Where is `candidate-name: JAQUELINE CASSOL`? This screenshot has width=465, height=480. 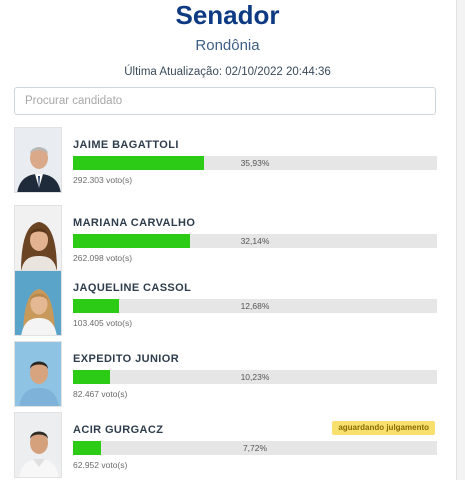
candidate-name: JAQUELINE CASSOL is located at coordinates (132, 288).